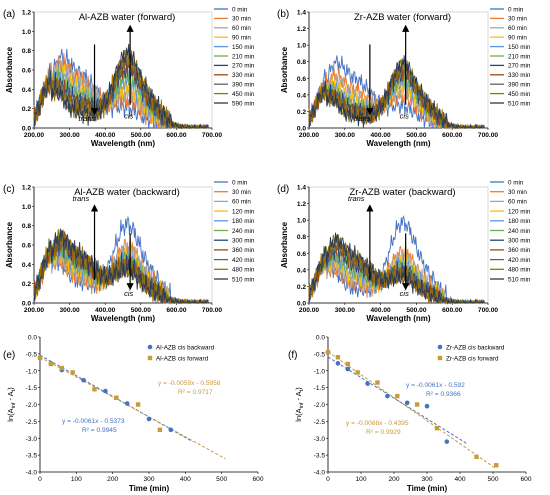 This screenshot has height=495, width=550. Describe the element at coordinates (298, 396) in the screenshot. I see `y-label-part: - A` at that location.